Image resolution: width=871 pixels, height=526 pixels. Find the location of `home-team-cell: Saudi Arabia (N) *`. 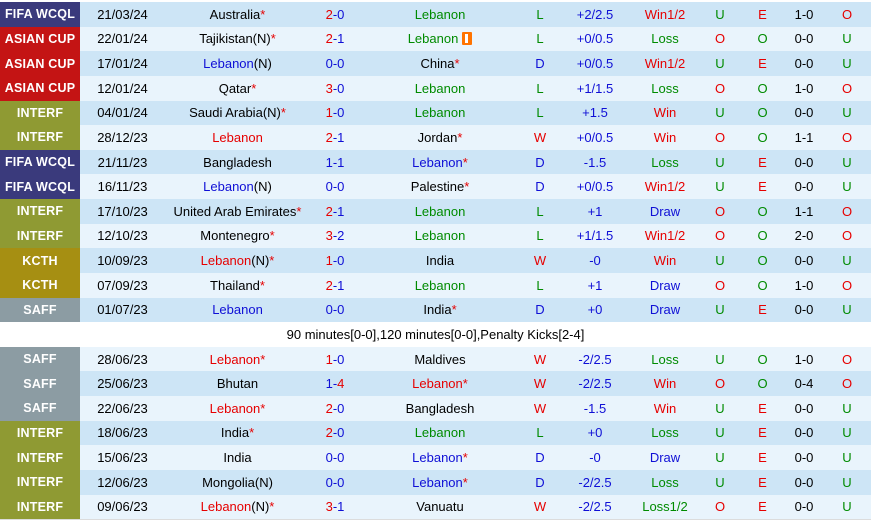

home-team-cell: Saudi Arabia (N) * is located at coordinates (237, 113).